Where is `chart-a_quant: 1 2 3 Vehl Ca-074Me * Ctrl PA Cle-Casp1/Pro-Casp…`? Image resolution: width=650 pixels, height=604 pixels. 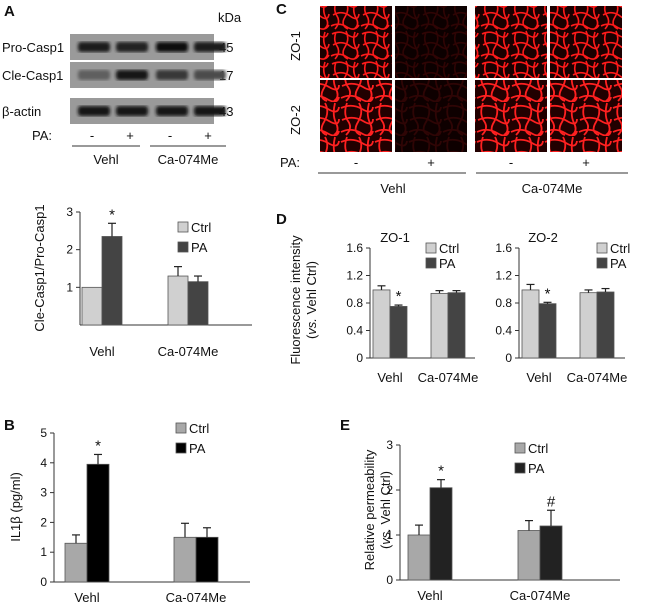
chart-a_quant: 1 2 3 Vehl Ca-074Me * Ctrl PA Cle-Casp1/Pro-Casp… is located at coordinates (142, 281).